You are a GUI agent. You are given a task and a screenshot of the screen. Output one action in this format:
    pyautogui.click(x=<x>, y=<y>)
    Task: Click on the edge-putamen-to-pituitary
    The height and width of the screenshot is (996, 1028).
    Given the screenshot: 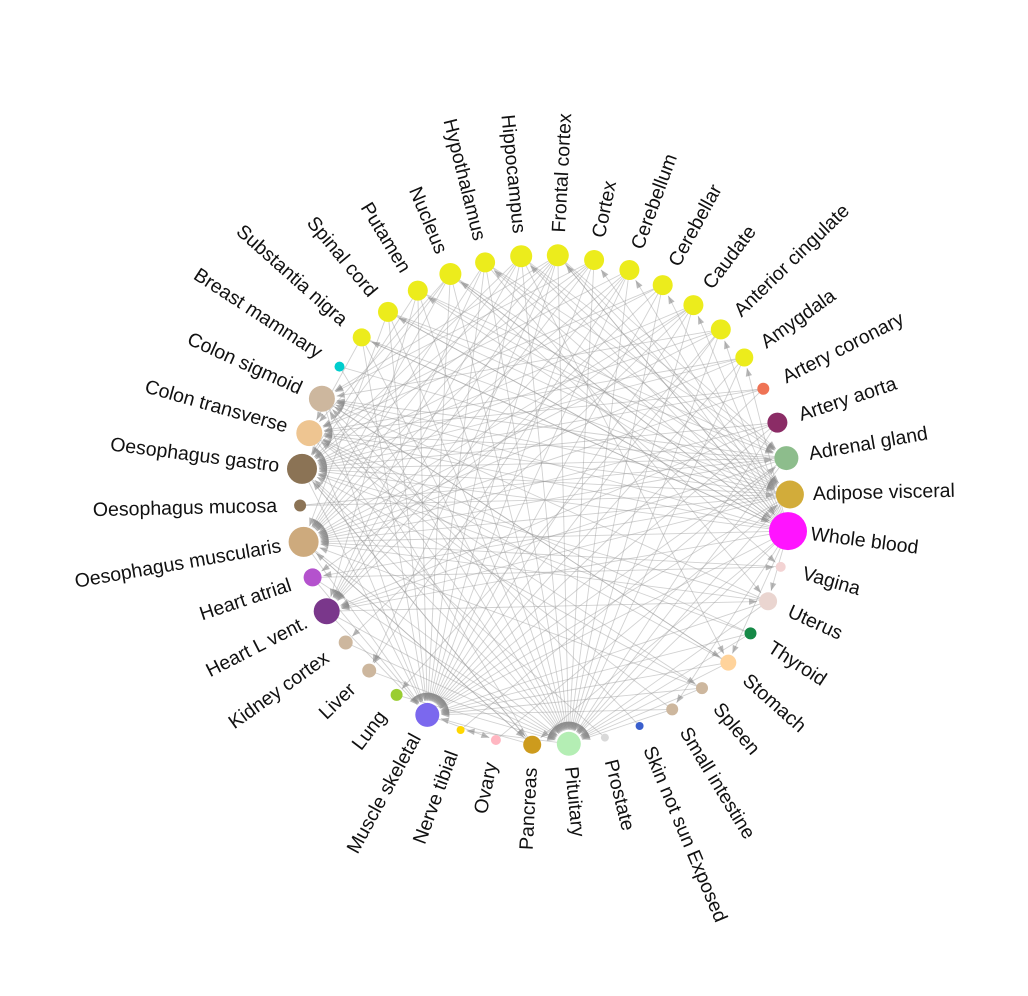 What is the action you would take?
    pyautogui.click(x=491, y=510)
    